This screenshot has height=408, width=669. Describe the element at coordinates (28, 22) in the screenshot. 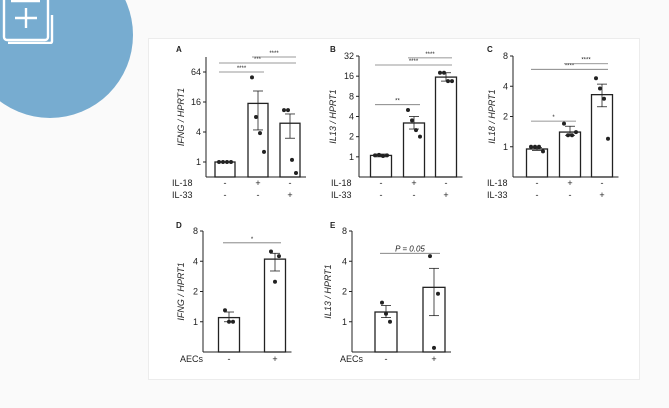

I see `document-add-icon` at that location.